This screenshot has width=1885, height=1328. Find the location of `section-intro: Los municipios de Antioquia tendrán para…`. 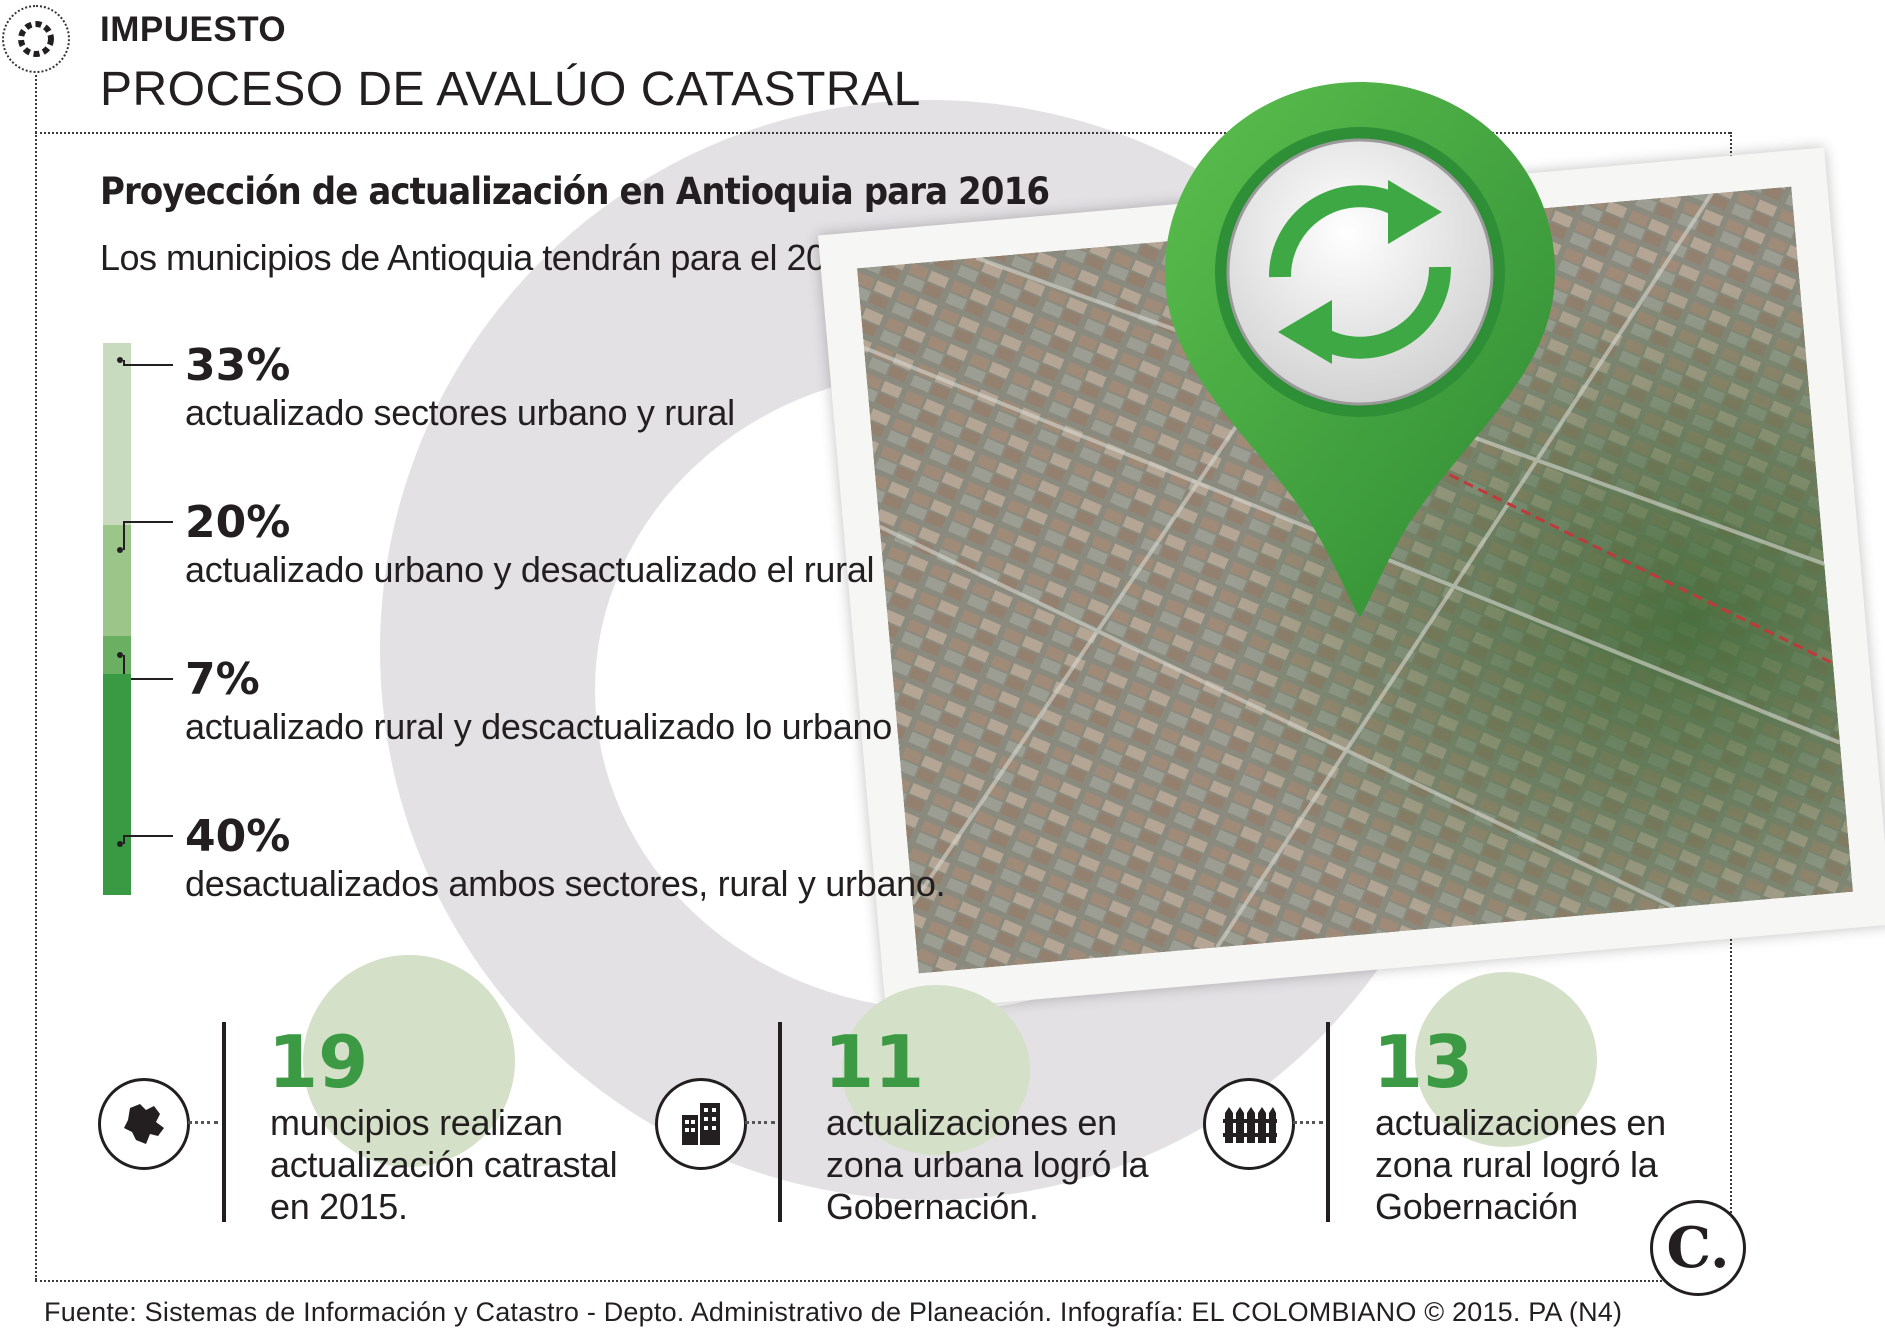

section-intro: Los municipios de Antioquia tendrán para… is located at coordinates (487, 257).